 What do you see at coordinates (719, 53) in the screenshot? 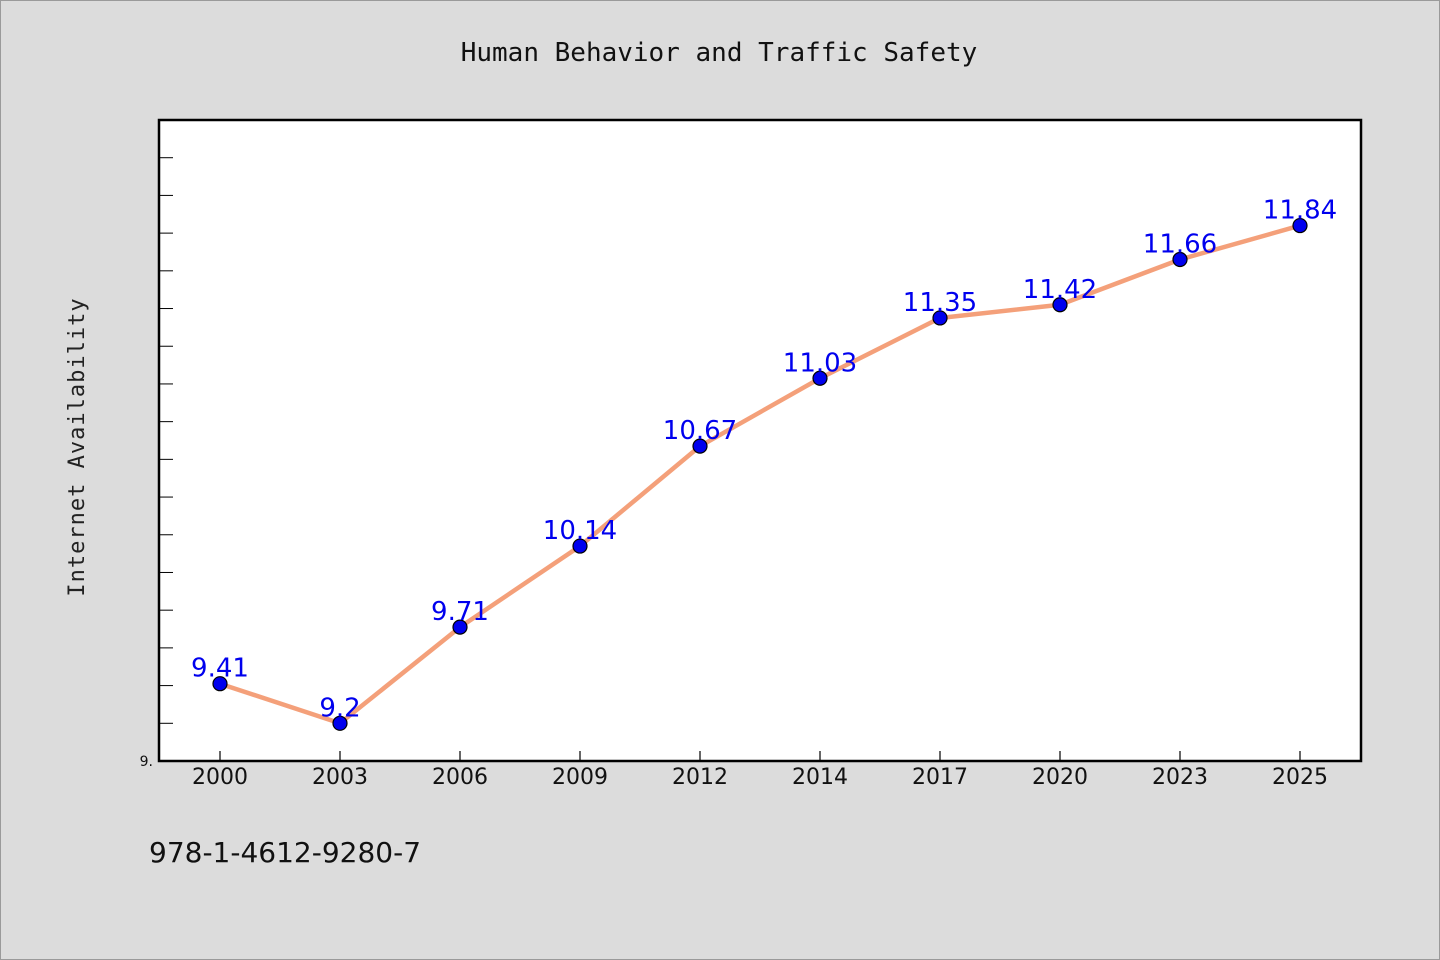
I see `chart-title: Human Behavior and Traffic Safety` at bounding box center [719, 53].